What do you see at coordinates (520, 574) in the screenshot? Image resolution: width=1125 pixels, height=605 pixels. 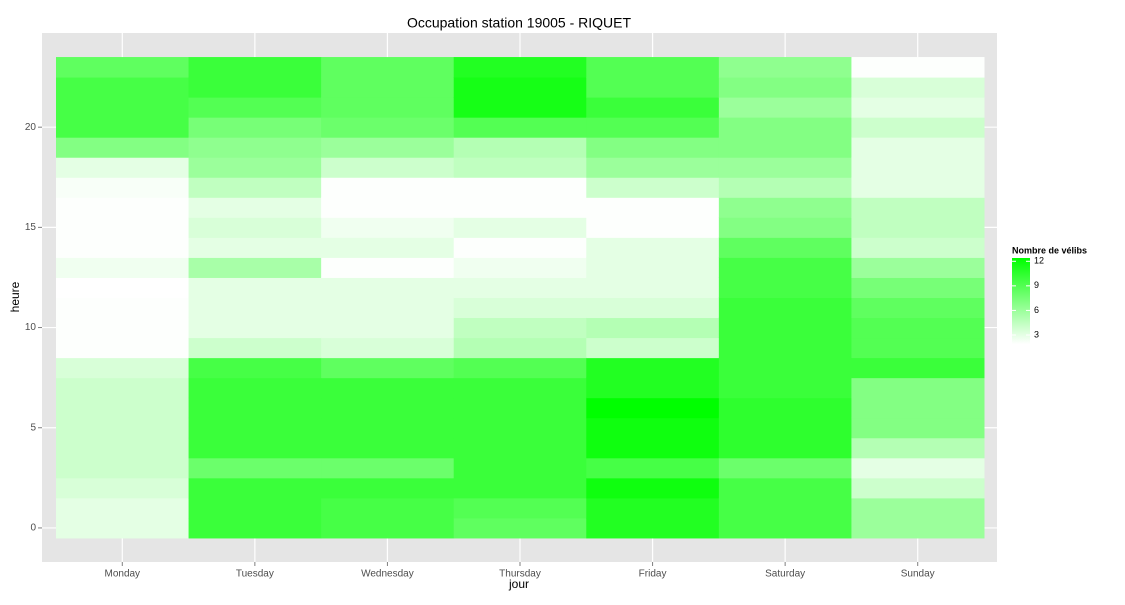 I see `x-tick-label: Thursday` at bounding box center [520, 574].